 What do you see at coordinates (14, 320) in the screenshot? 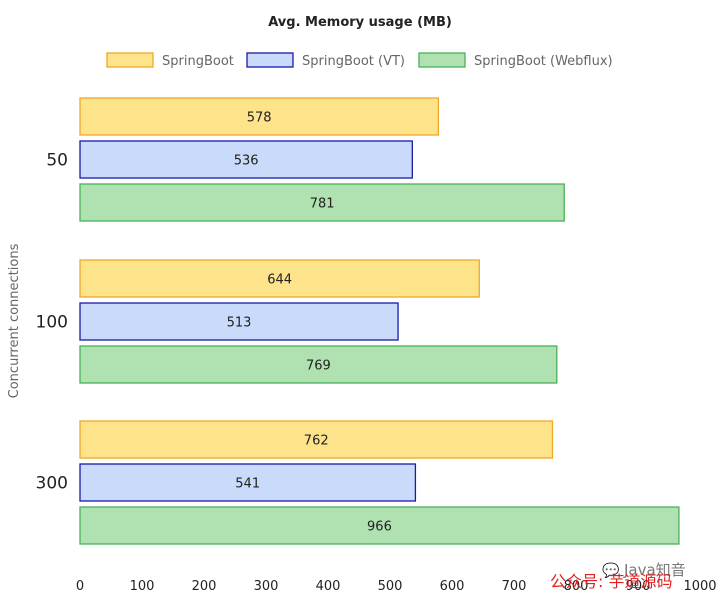
I see `y-axis-title: Concurrent connections` at bounding box center [14, 320].